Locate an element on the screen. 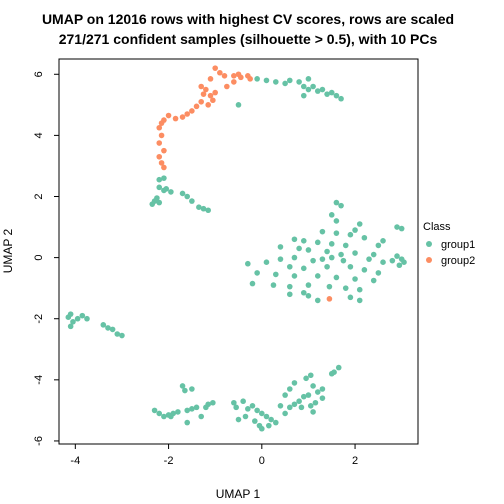 This screenshot has height=504, width=504. x-tick-label: 0 is located at coordinates (262, 461).